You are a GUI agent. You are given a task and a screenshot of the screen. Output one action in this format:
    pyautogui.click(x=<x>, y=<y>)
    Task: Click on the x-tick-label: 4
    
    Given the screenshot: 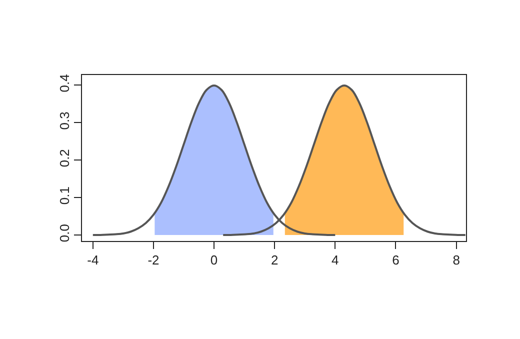 What is the action you would take?
    pyautogui.click(x=335, y=260)
    